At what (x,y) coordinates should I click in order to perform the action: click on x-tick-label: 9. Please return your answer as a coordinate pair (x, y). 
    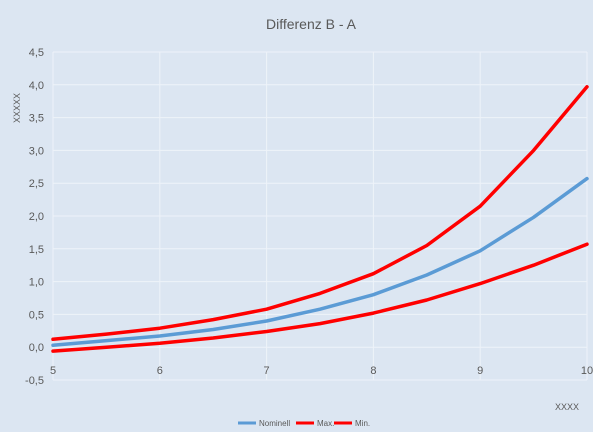
    Looking at the image, I should click on (480, 371).